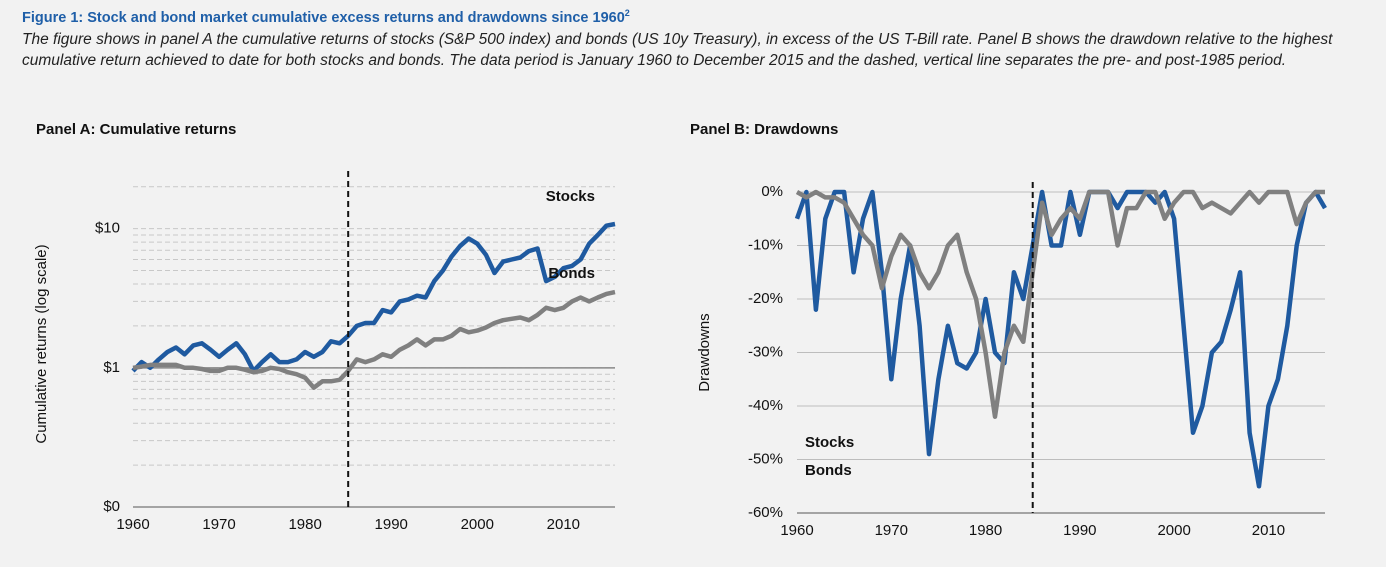  What do you see at coordinates (765, 458) in the screenshot?
I see `y-tick-label: -50%` at bounding box center [765, 458].